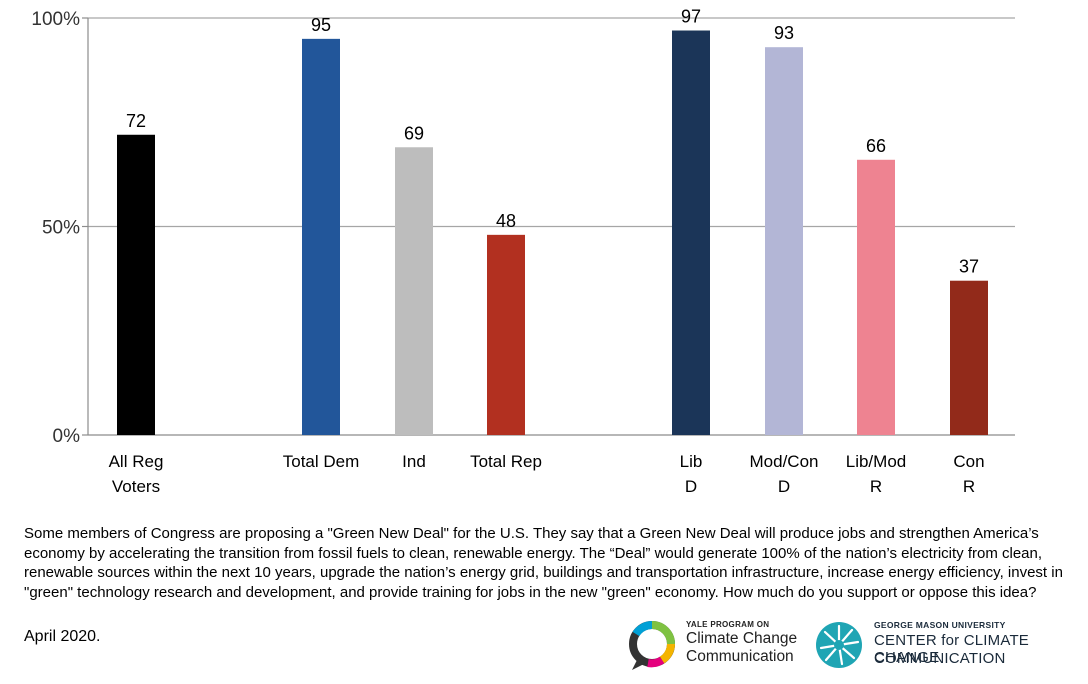 The width and height of the screenshot is (1088, 684). Describe the element at coordinates (691, 461) in the screenshot. I see `category-label: Lib` at that location.